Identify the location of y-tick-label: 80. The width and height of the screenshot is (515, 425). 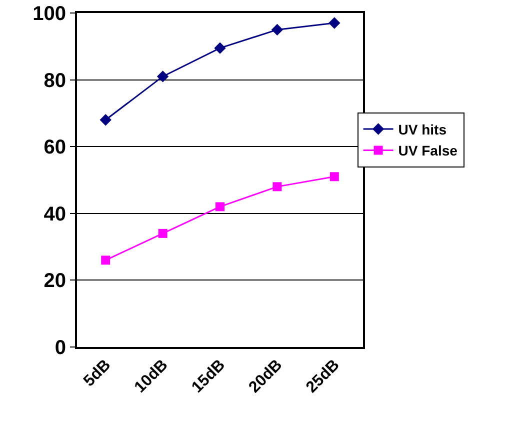
(55, 81).